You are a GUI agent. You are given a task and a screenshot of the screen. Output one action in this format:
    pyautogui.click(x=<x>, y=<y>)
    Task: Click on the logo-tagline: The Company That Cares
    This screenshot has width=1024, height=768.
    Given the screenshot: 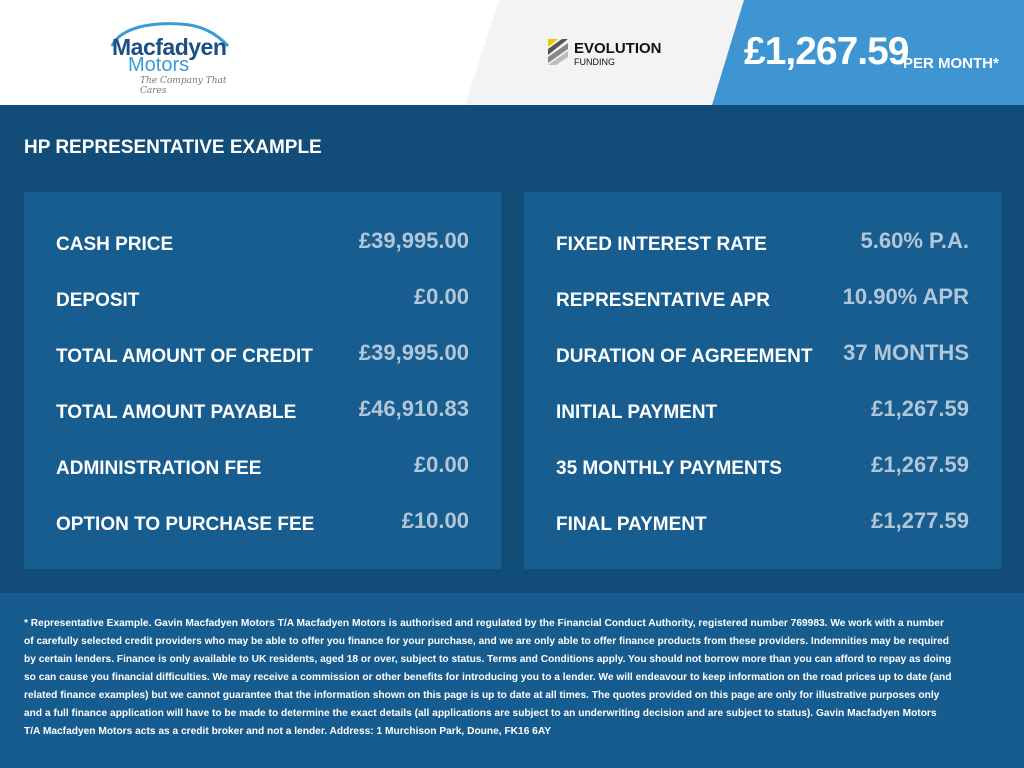 What is the action you would take?
    pyautogui.click(x=183, y=86)
    